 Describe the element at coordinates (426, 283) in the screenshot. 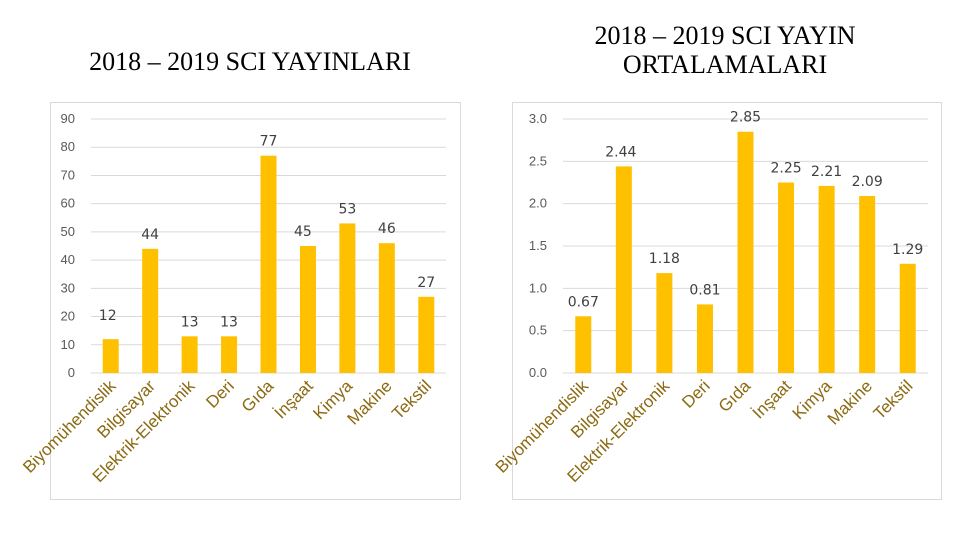

I see `data-label: 27` at that location.